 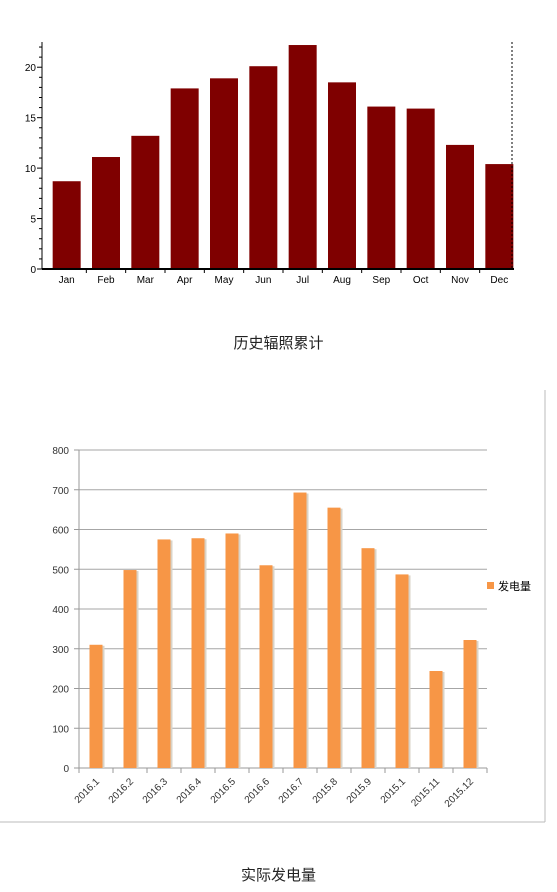 What do you see at coordinates (60, 650) in the screenshot?
I see `y-tick-label: 300` at bounding box center [60, 650].